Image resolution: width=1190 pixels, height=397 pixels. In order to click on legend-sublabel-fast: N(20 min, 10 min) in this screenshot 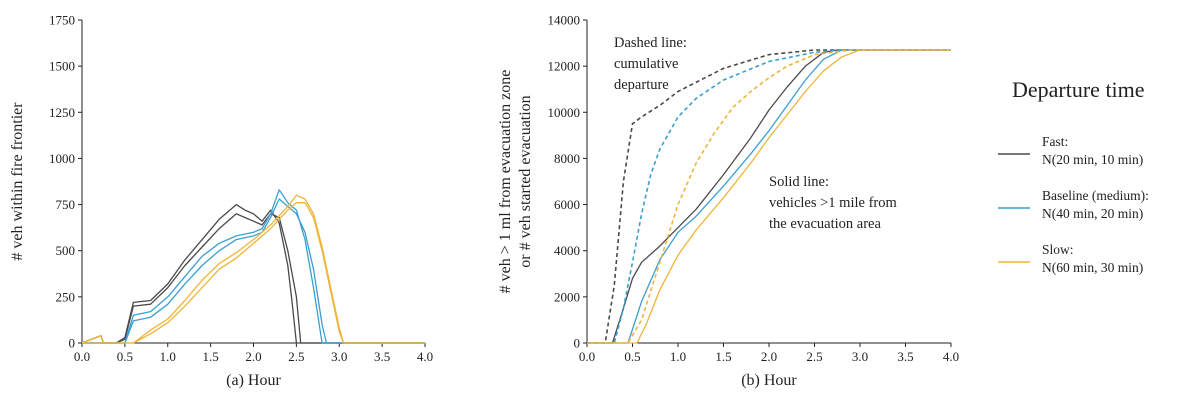, I will do `click(1092, 159)`.